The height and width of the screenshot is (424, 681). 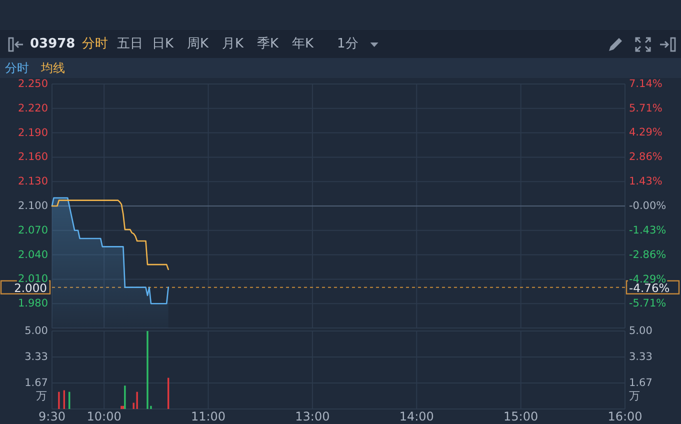 I want to click on y2-tick-label: -5.71%, so click(x=647, y=304).